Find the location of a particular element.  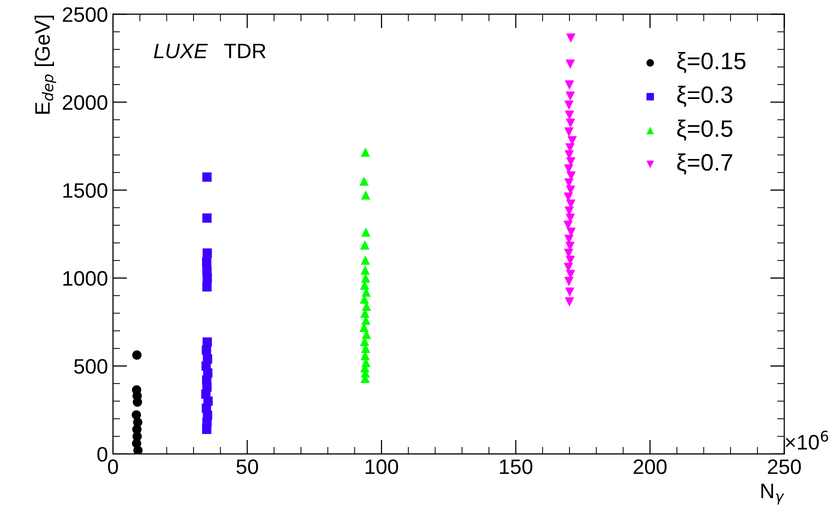

legend-label: ξ=0.15 is located at coordinates (711, 63).